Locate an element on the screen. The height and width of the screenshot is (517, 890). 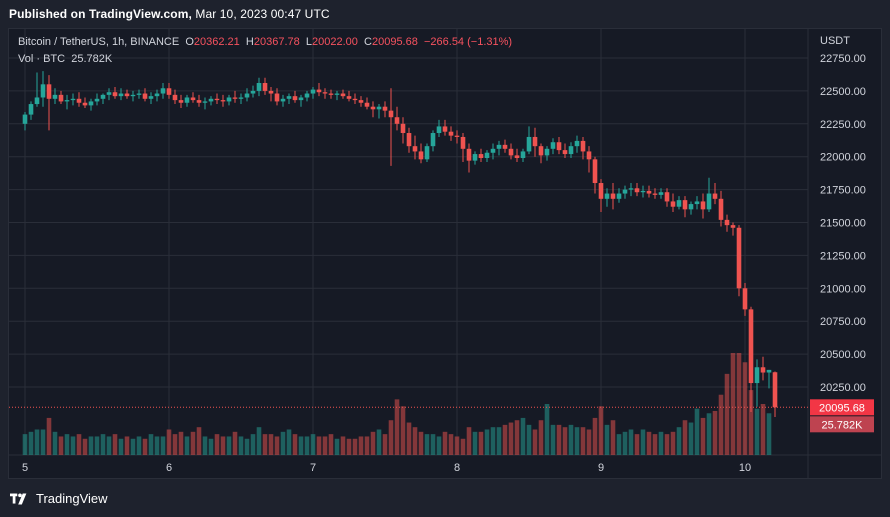
change-value: −266.54 (−1.31%) is located at coordinates (468, 42).